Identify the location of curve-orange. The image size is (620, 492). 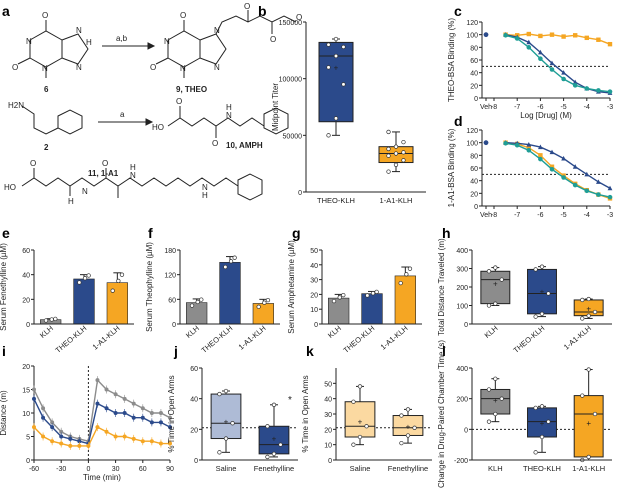
(558, 171).